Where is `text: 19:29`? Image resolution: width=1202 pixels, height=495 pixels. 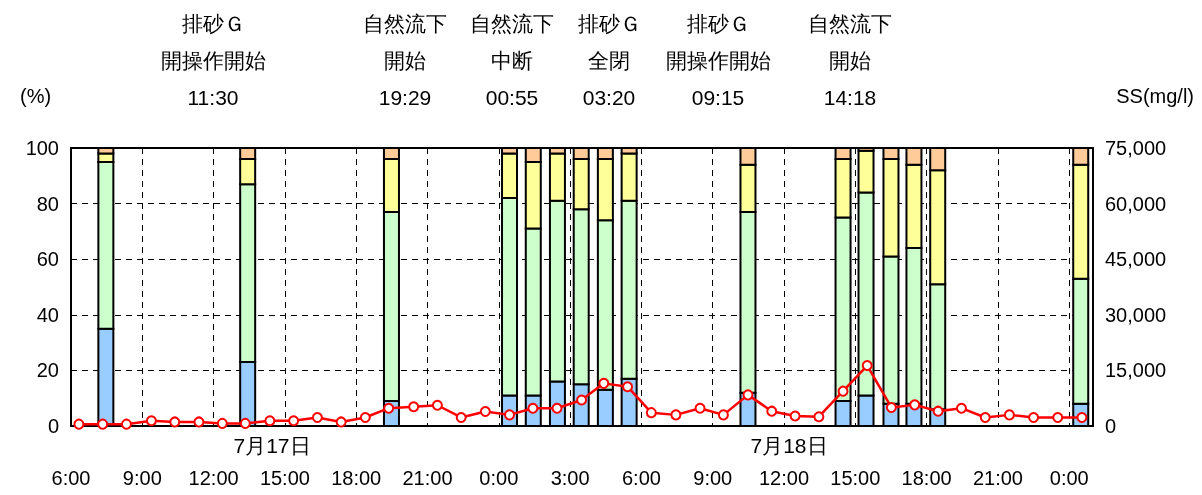 text: 19:29 is located at coordinates (405, 97).